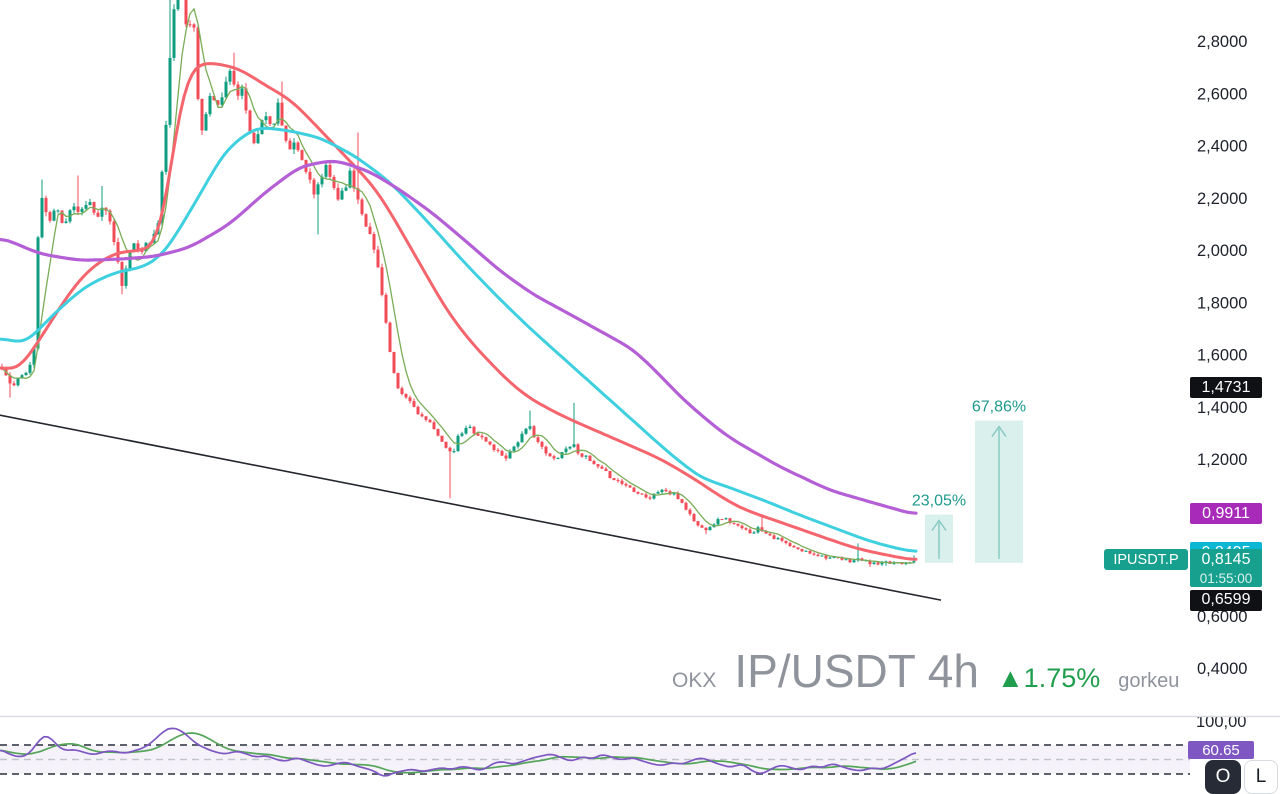 This screenshot has width=1280, height=794. Describe the element at coordinates (1223, 777) in the screenshot. I see `ohlc-values-button: O` at that location.